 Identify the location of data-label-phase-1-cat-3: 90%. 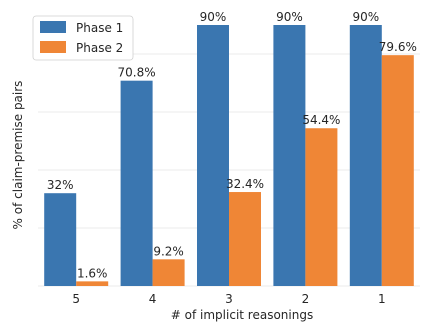
(213, 17).